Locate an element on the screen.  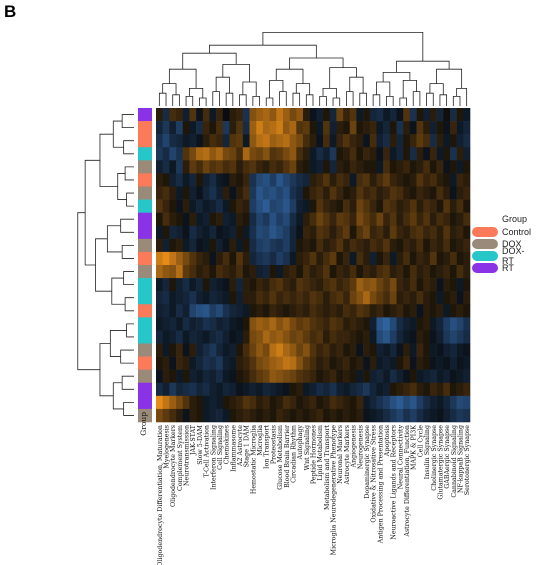
legend-label: RT is located at coordinates (508, 267).